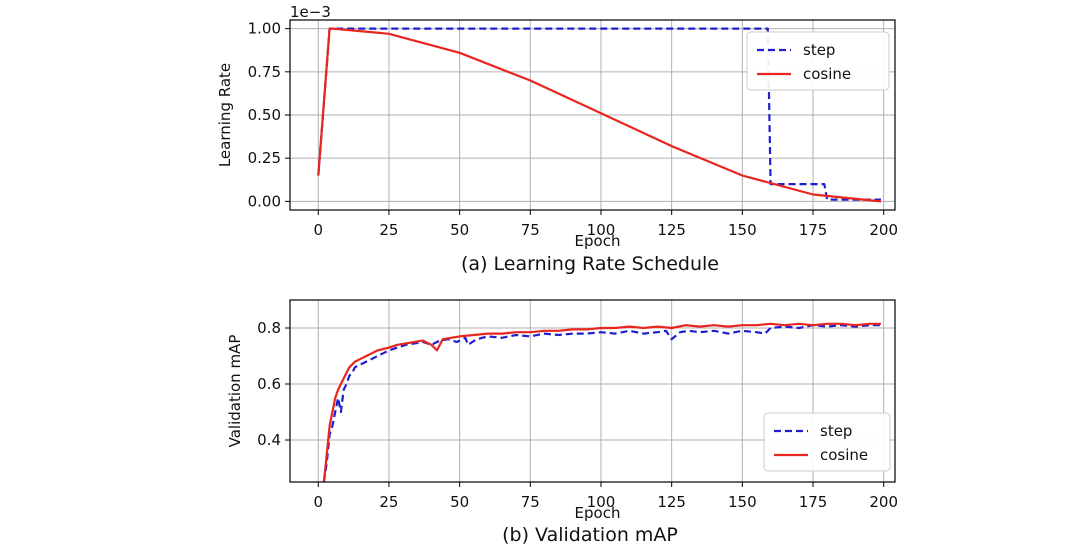 The height and width of the screenshot is (553, 1080). Describe the element at coordinates (264, 115) in the screenshot. I see `y-tick-label: 0.50` at that location.